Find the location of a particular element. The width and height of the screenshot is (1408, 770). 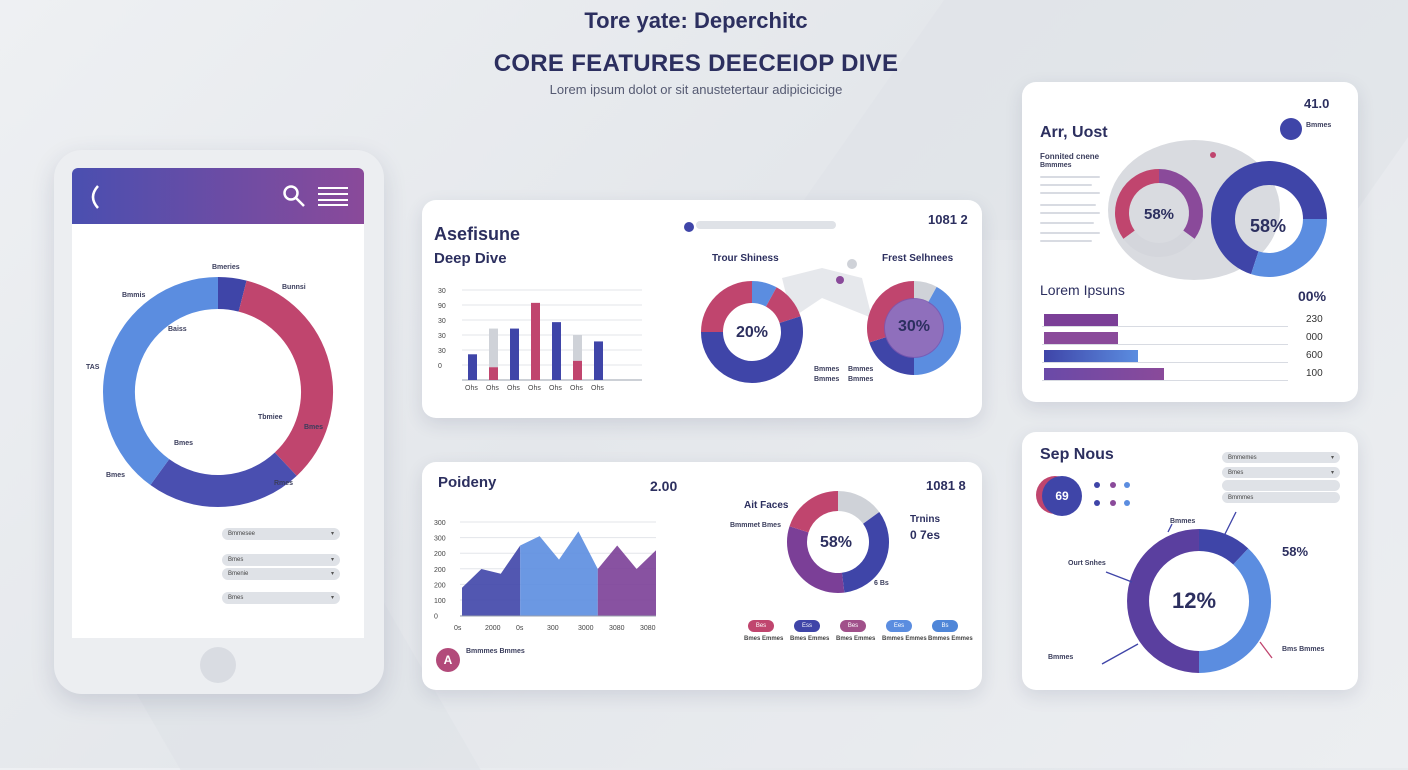

card-title: Poideny is located at coordinates (467, 482).